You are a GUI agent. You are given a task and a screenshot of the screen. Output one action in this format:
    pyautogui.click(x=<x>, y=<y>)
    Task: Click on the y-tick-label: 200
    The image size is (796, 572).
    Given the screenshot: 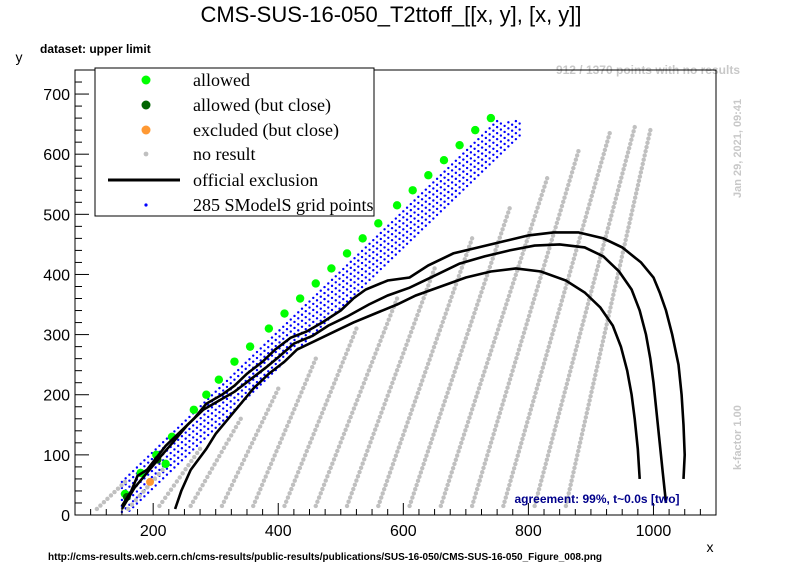 What is the action you would take?
    pyautogui.click(x=56, y=396)
    